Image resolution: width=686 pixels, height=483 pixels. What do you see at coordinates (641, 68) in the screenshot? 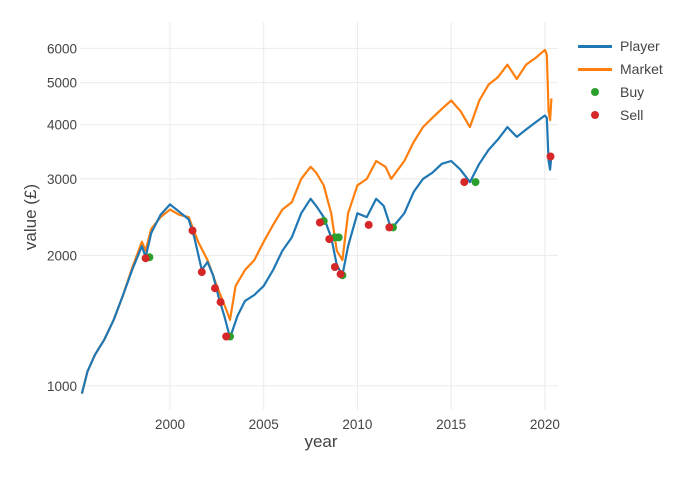
I see `legend-label-market: Market` at bounding box center [641, 68].